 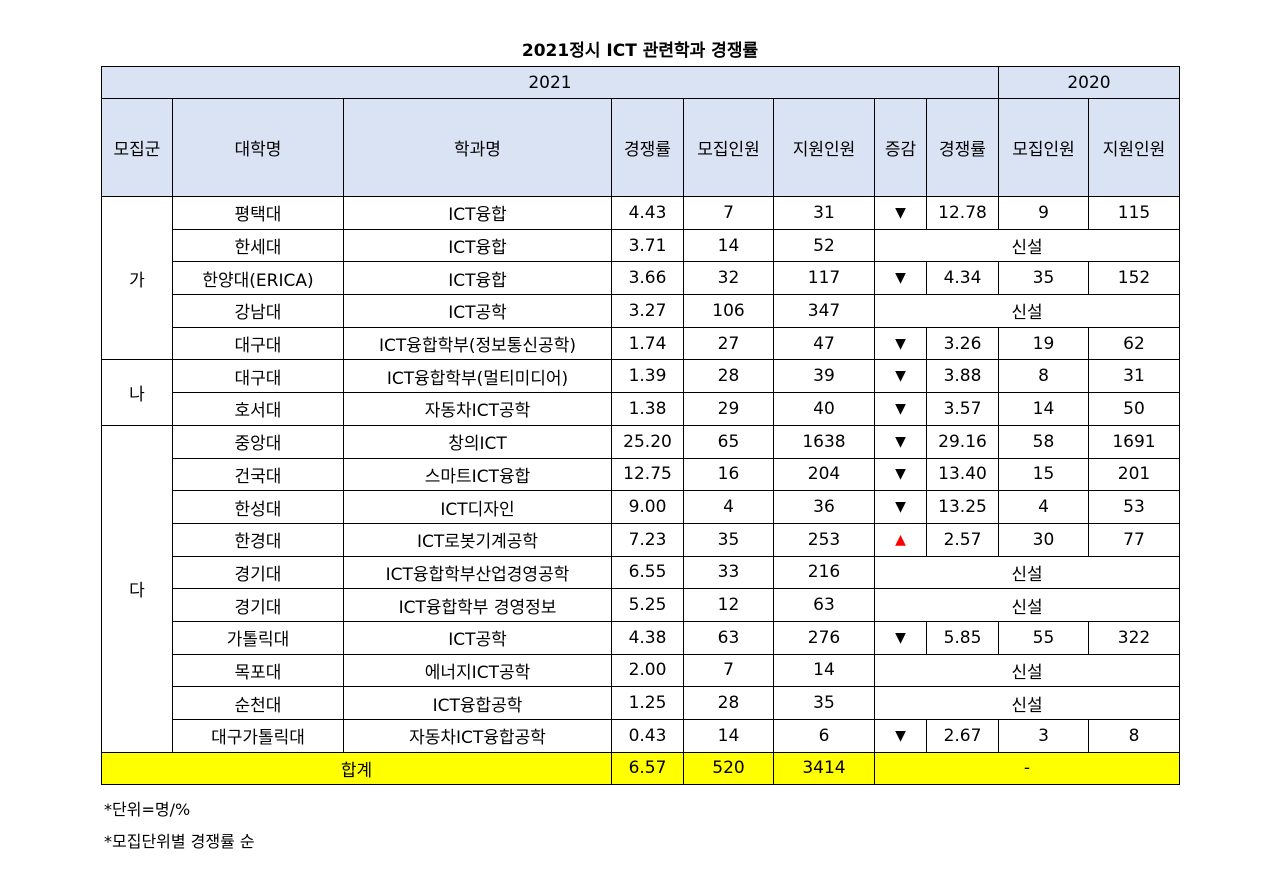 What do you see at coordinates (477, 637) in the screenshot?
I see `department-cell: ICT공학` at bounding box center [477, 637].